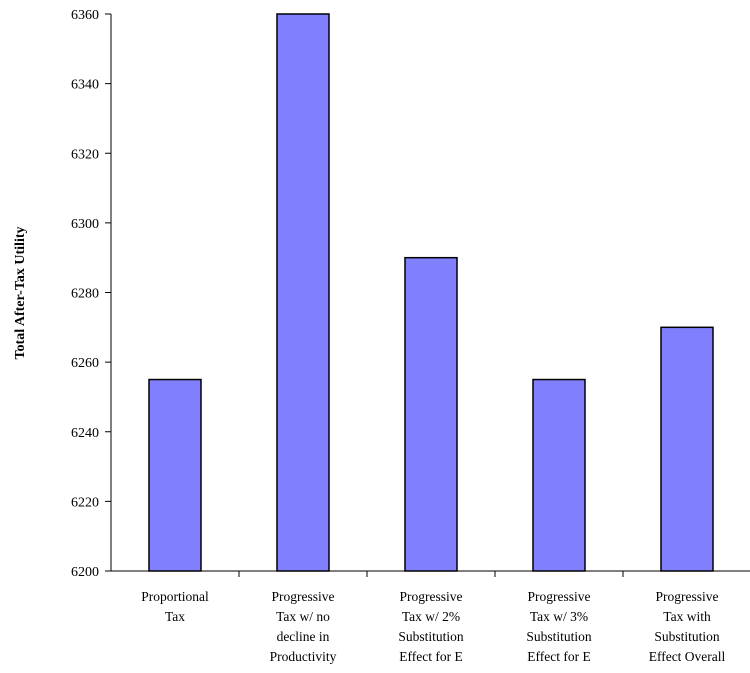 The height and width of the screenshot is (673, 750). I want to click on y-axis-ticks: 6200 6220 6240 6260 6280 6300 6320 6340 6360, so click(91, 294).